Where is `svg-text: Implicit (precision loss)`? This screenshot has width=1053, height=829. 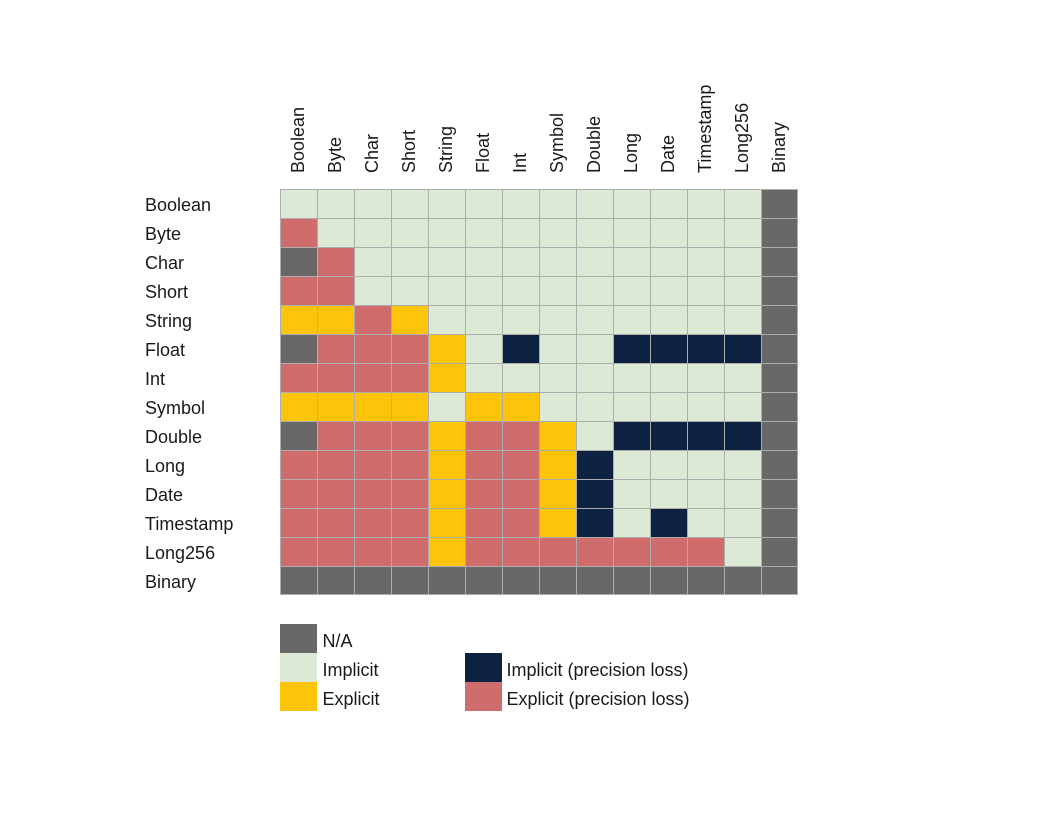 svg-text: Implicit (precision loss) is located at coordinates (598, 670).